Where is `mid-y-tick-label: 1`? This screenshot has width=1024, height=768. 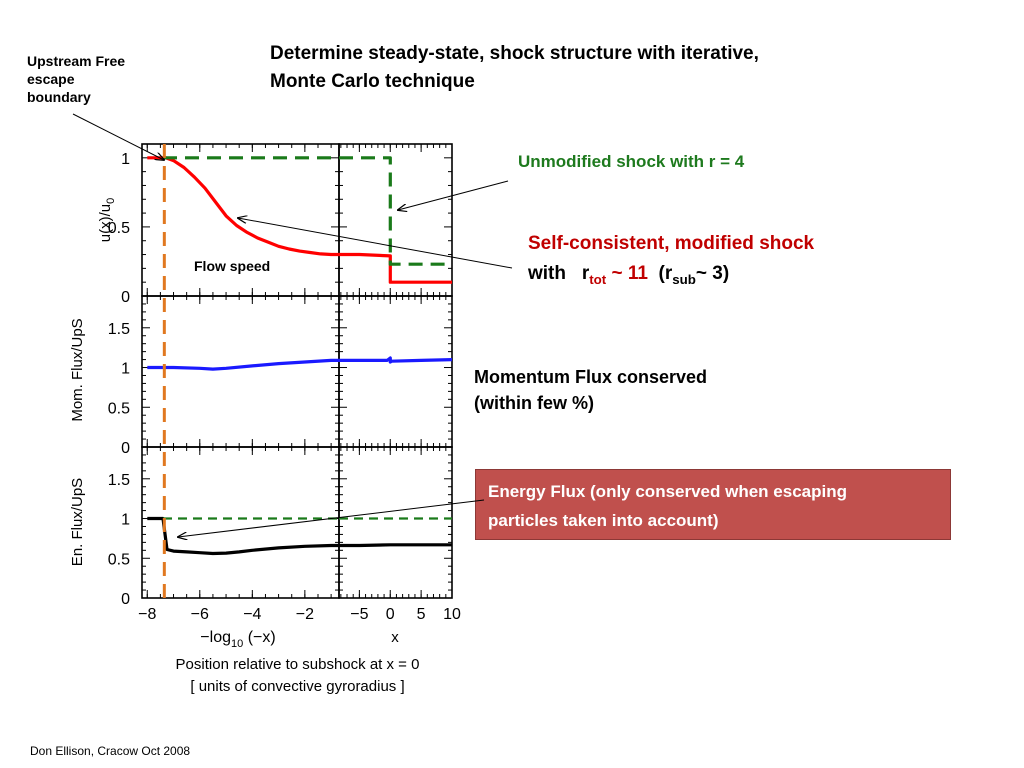
mid-y-tick-label: 1 is located at coordinates (125, 369).